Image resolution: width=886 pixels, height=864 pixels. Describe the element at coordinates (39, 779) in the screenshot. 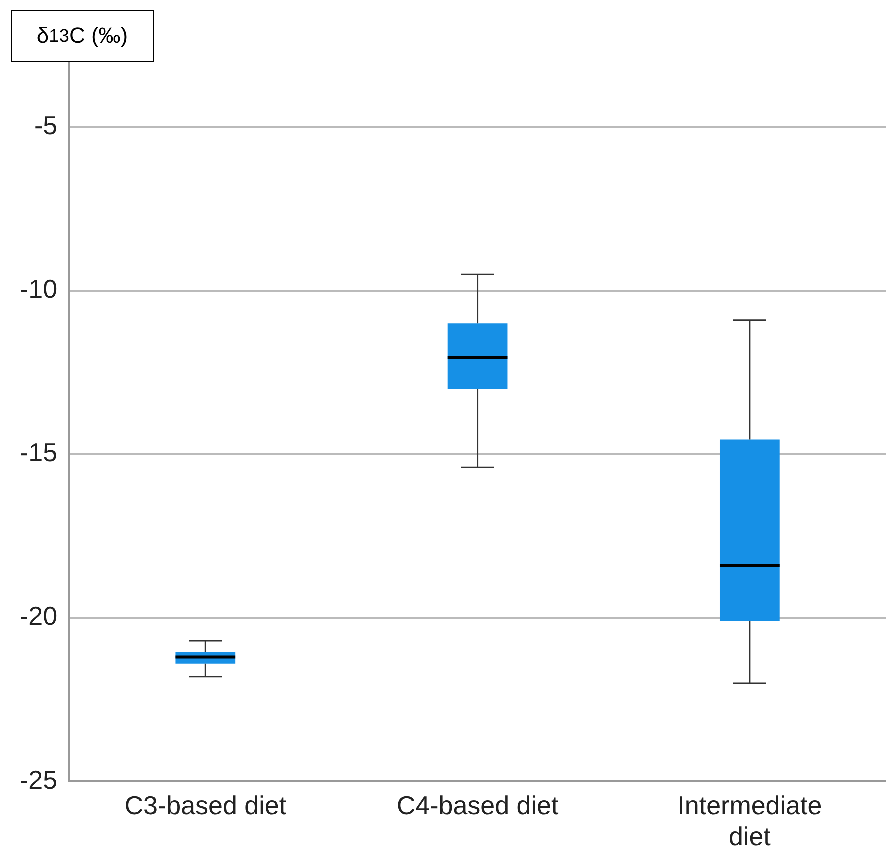

I see `y-tick-label: -25` at that location.